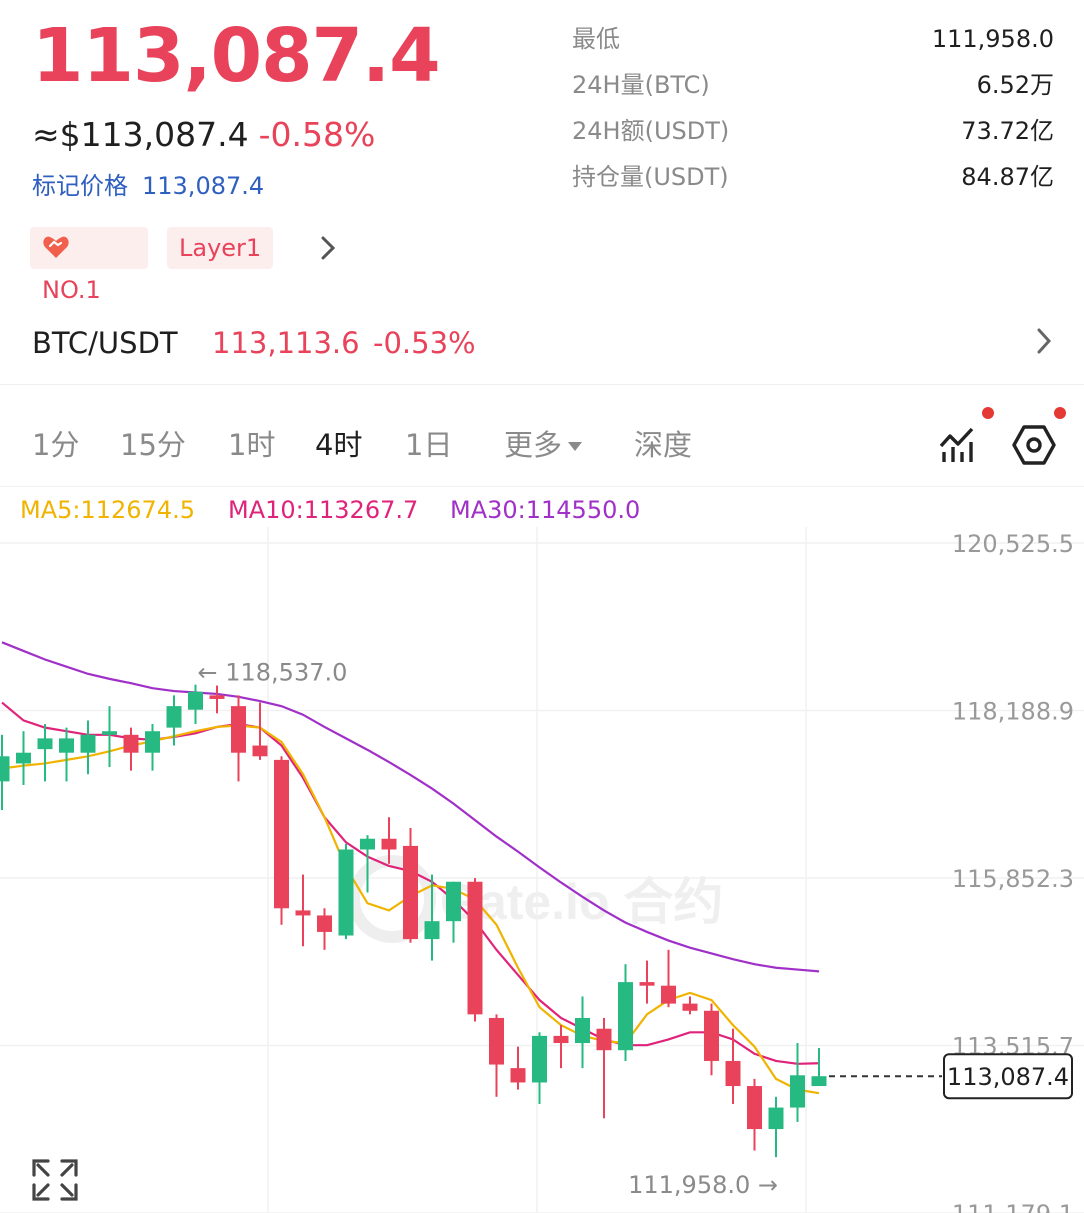 The image size is (1084, 1213). I want to click on spot-pair-row, so click(542, 342).